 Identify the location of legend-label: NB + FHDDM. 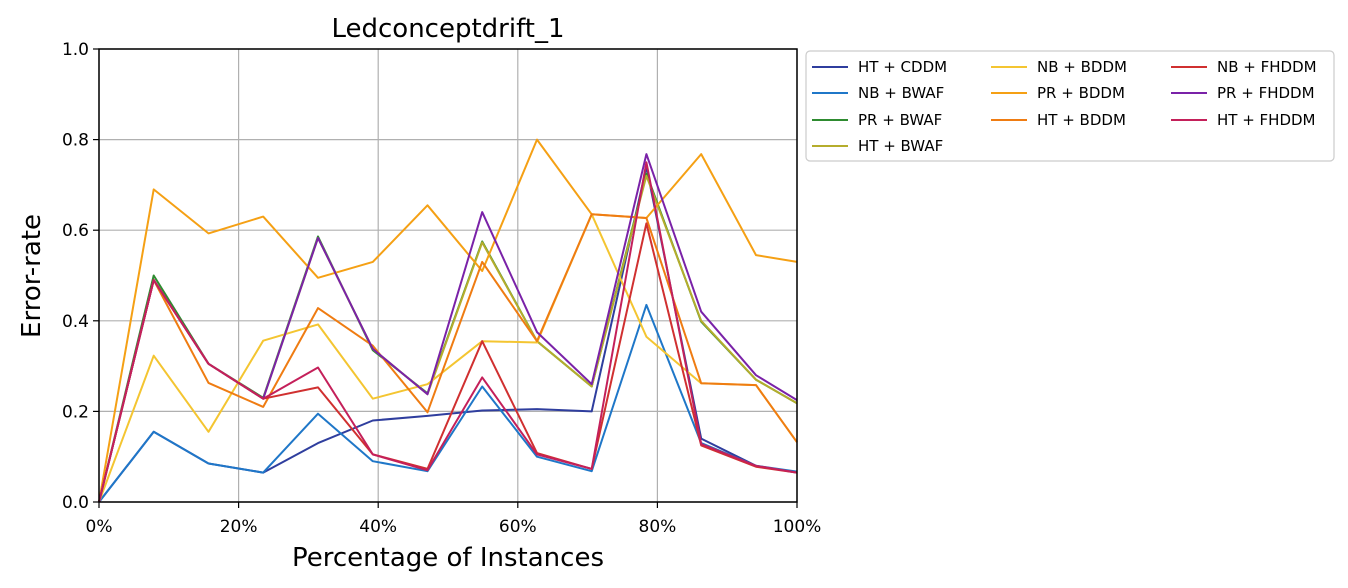
(1267, 67).